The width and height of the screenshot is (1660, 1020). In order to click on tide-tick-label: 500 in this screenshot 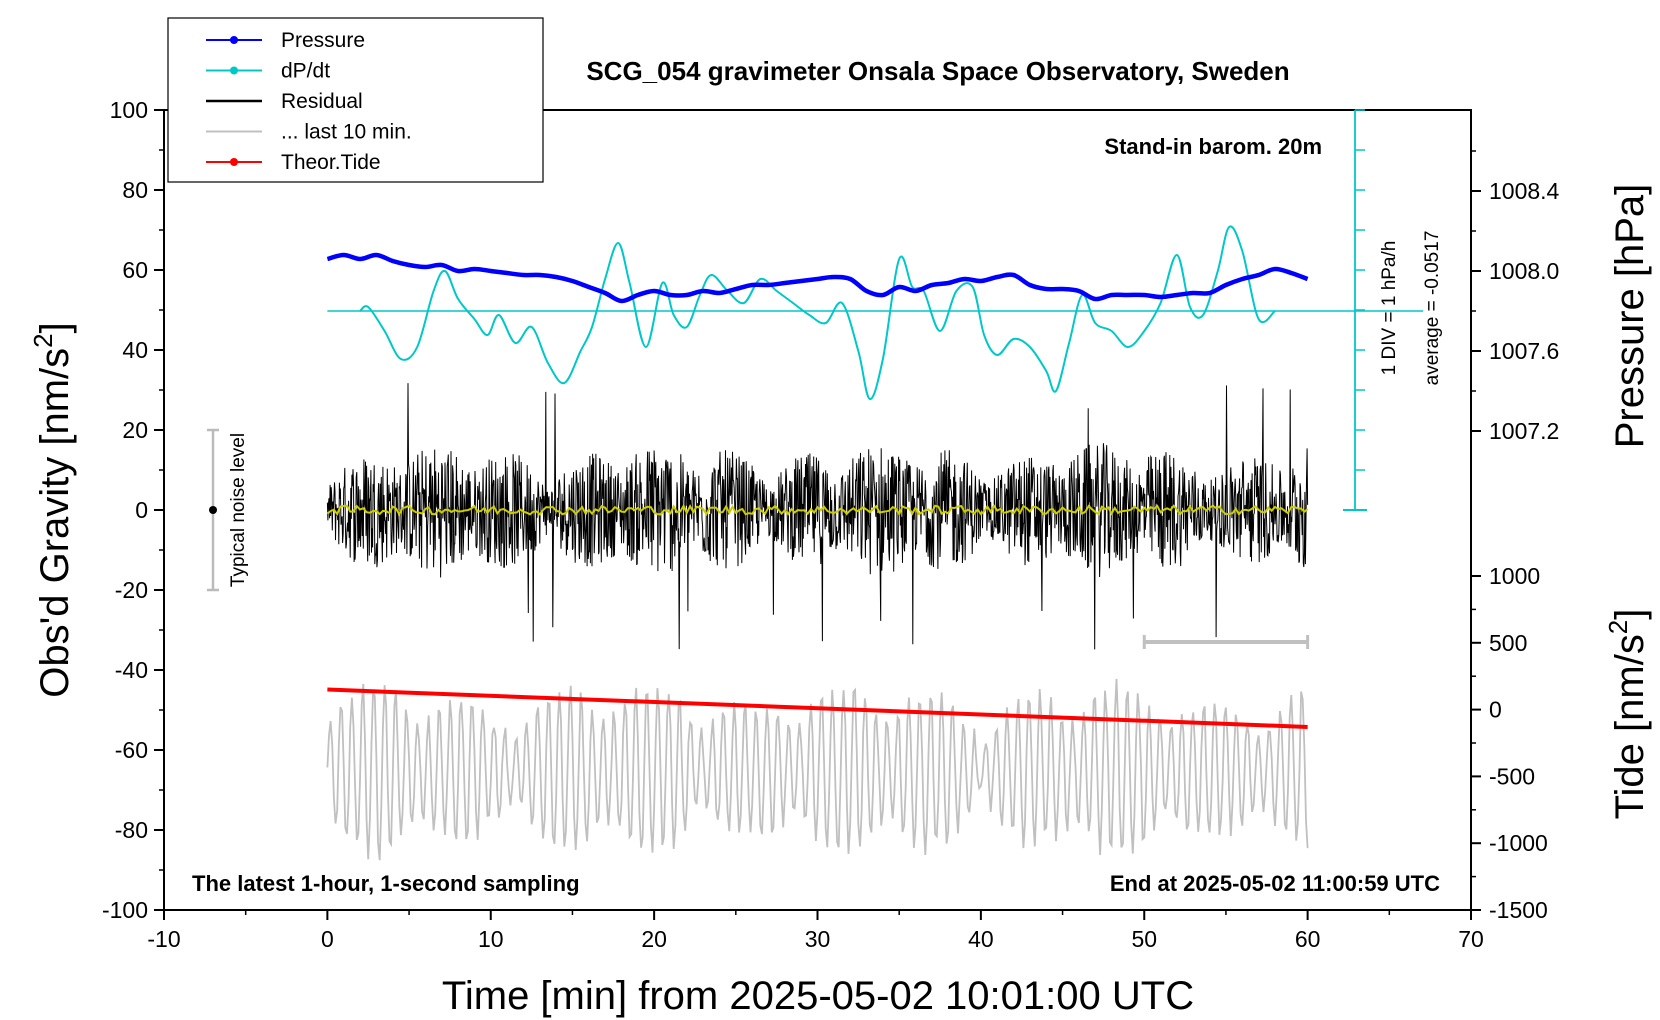, I will do `click(1508, 643)`.